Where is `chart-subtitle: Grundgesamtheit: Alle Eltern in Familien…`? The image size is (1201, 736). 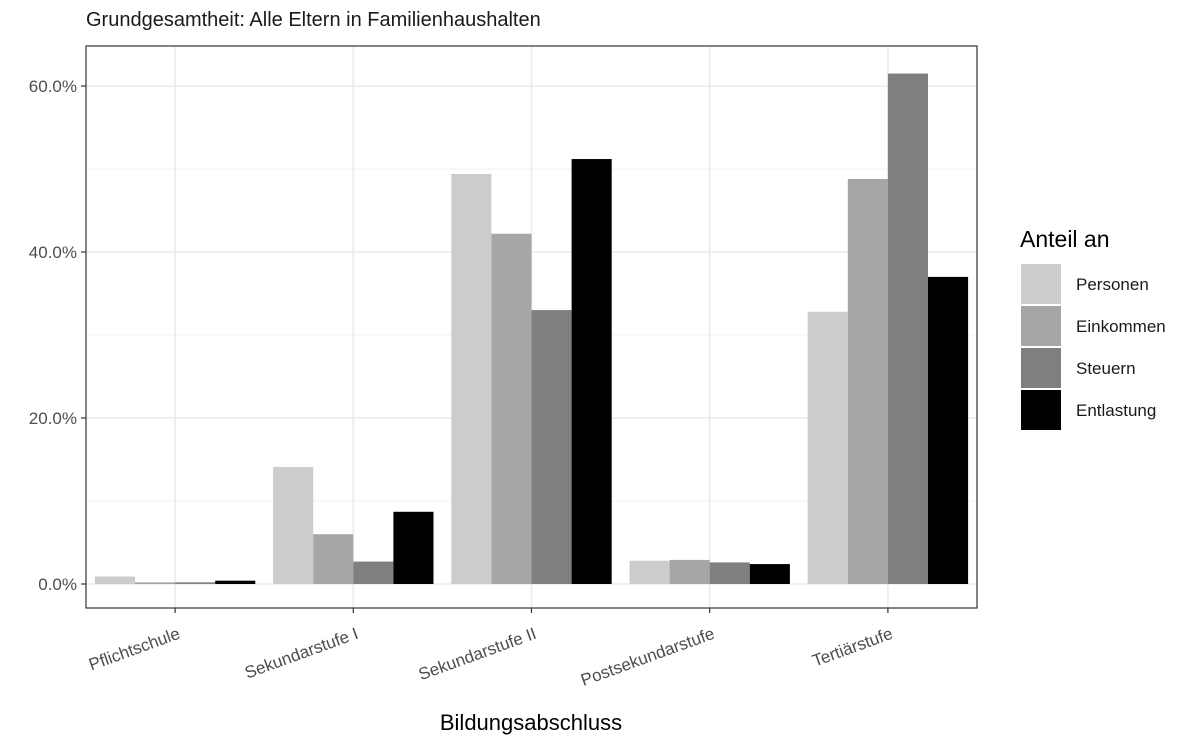 chart-subtitle: Grundgesamtheit: Alle Eltern in Familien… is located at coordinates (313, 20).